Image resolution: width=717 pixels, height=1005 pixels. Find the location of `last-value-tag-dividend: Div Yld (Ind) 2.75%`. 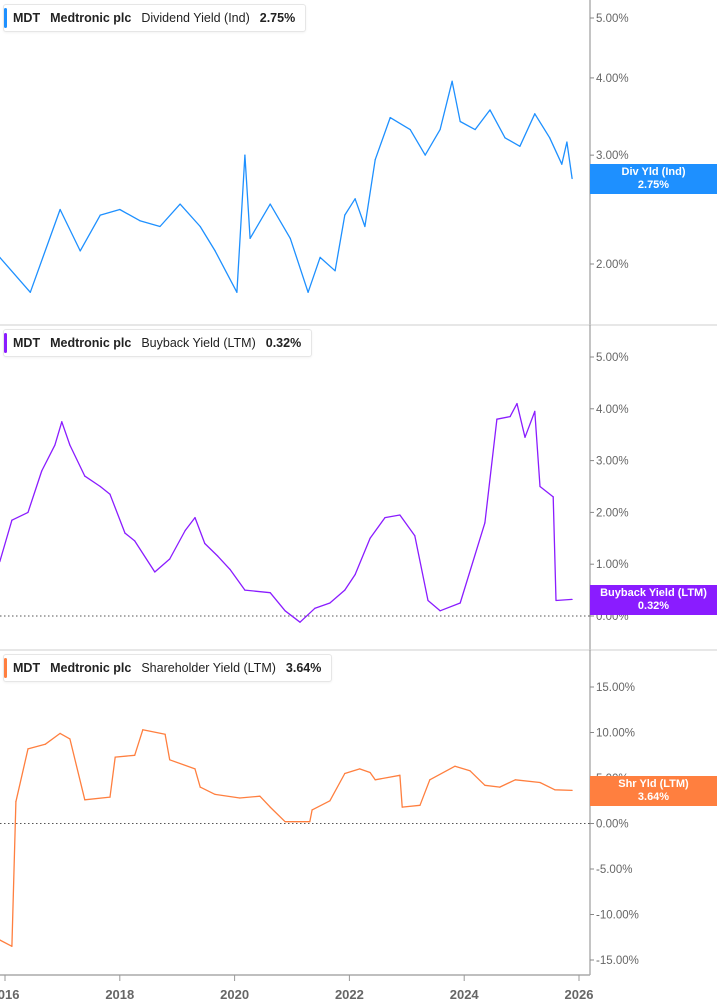

last-value-tag-dividend: Div Yld (Ind) 2.75% is located at coordinates (653, 179).